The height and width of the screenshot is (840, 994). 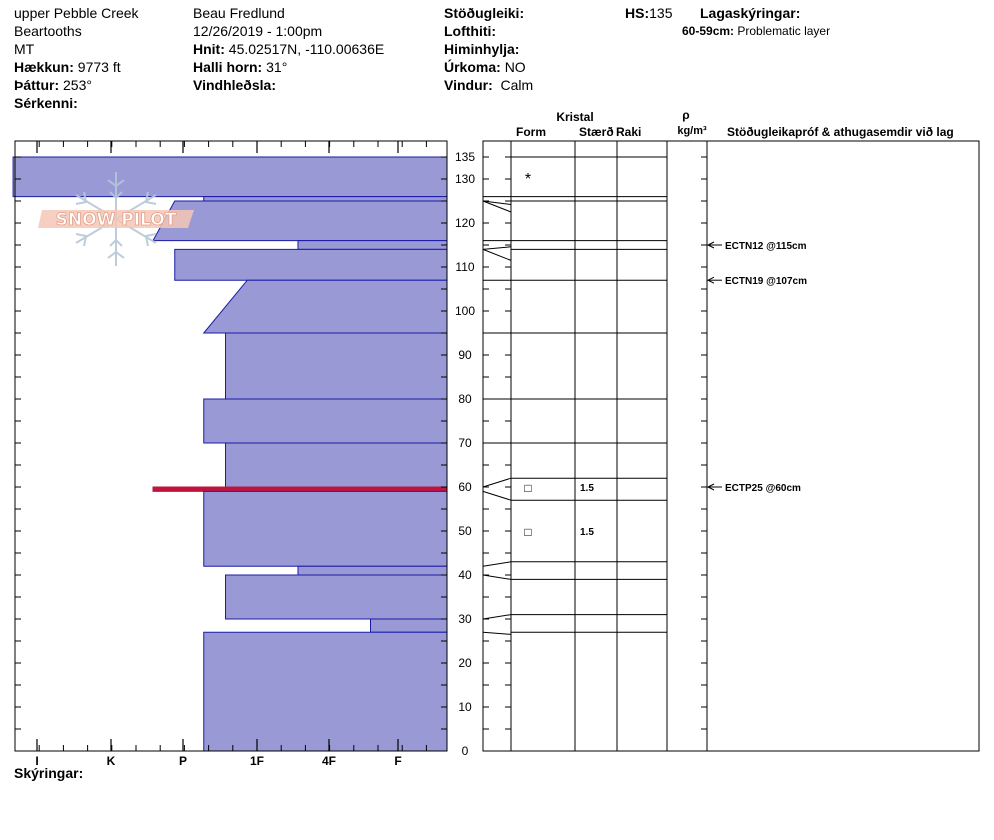 What do you see at coordinates (587, 488) in the screenshot?
I see `crystal-size-value: 1.5` at bounding box center [587, 488].